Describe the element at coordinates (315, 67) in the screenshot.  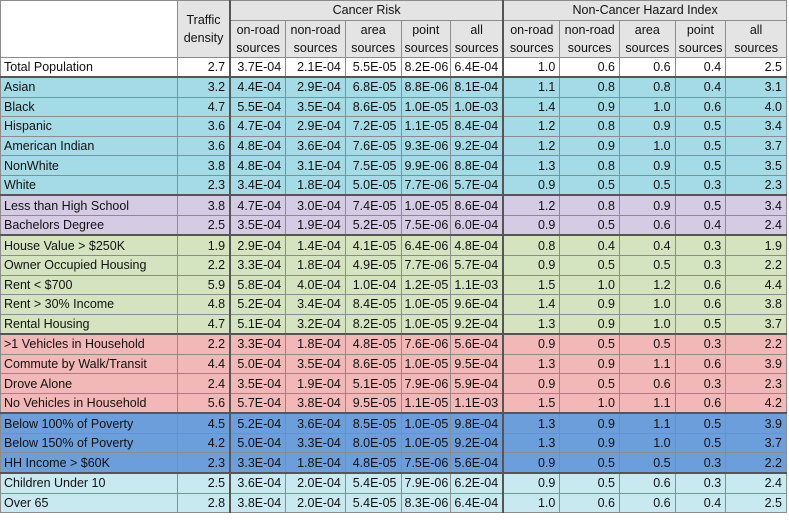
I see `cancer-risk-cell: 2.1E-04` at that location.